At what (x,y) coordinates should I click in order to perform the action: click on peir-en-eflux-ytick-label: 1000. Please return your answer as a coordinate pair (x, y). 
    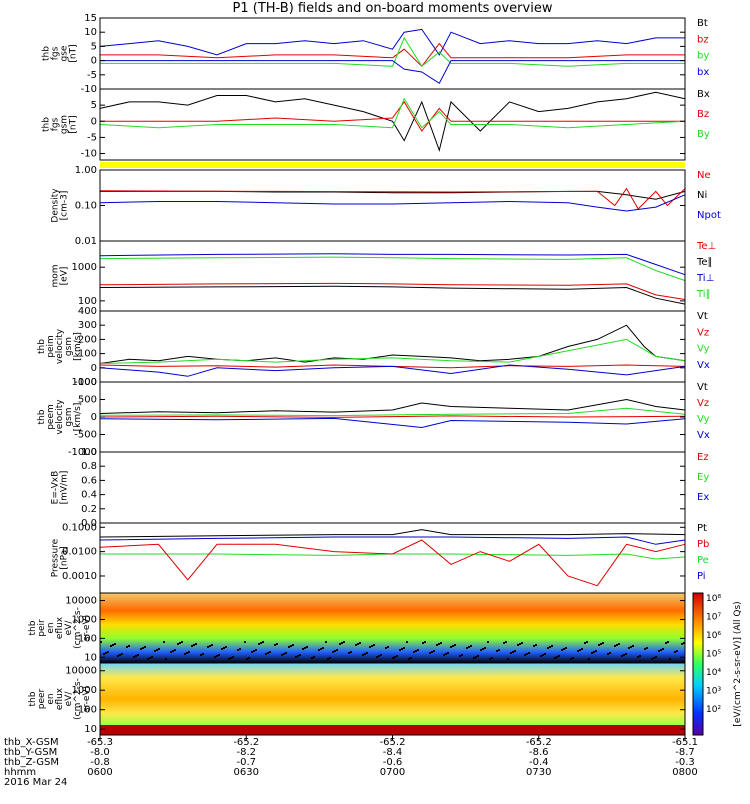
    Looking at the image, I should click on (84, 619).